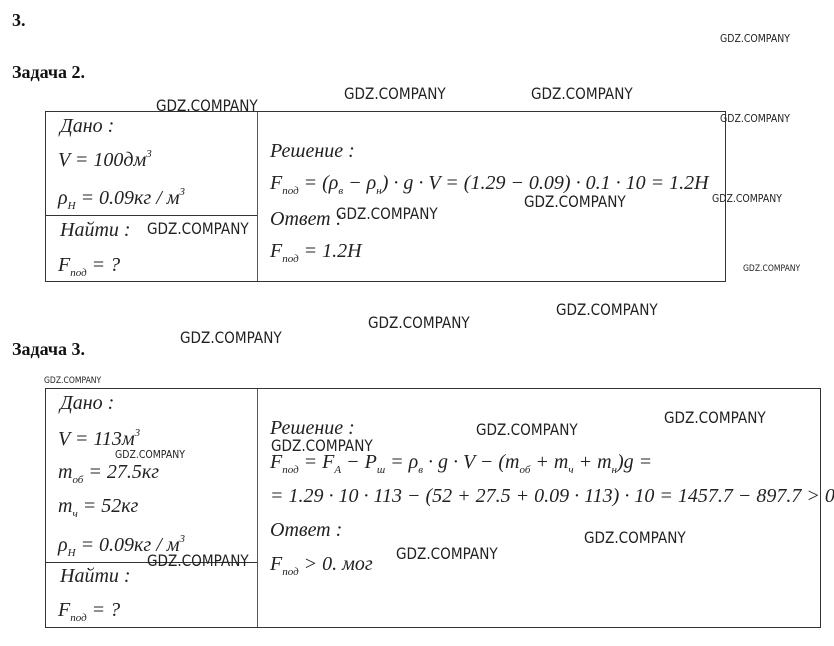  Describe the element at coordinates (63, 545) in the screenshot. I see `formula-text: ρ` at that location.